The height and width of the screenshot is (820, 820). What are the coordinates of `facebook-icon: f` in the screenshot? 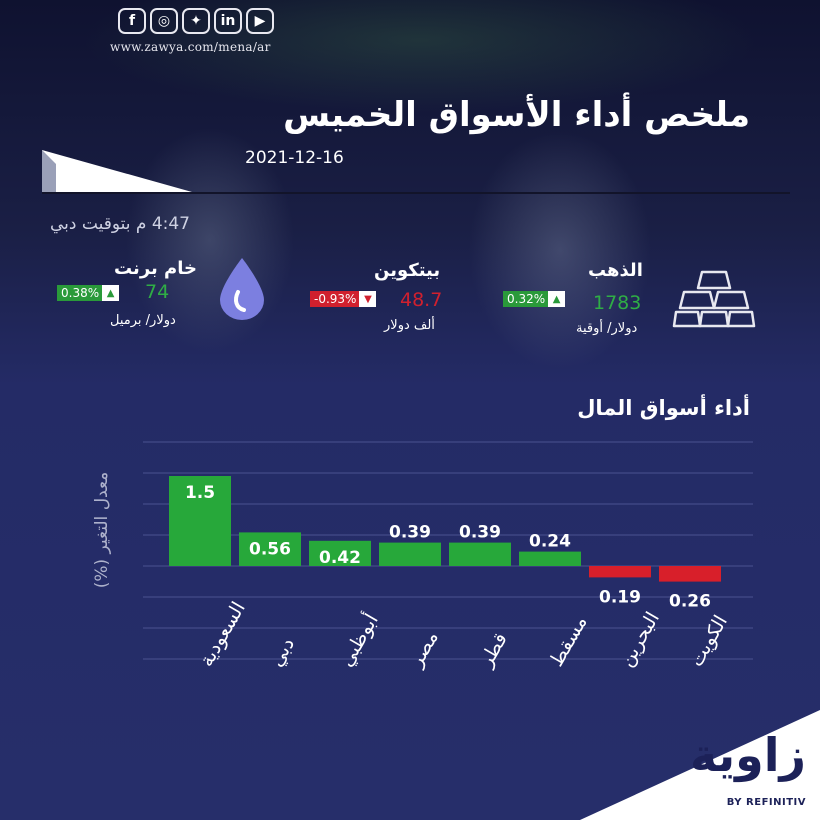 It's located at (132, 21).